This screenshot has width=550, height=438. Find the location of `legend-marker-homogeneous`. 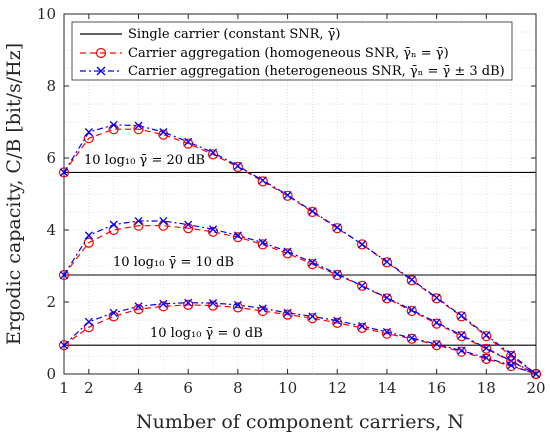

legend-marker-homogeneous is located at coordinates (101, 53).